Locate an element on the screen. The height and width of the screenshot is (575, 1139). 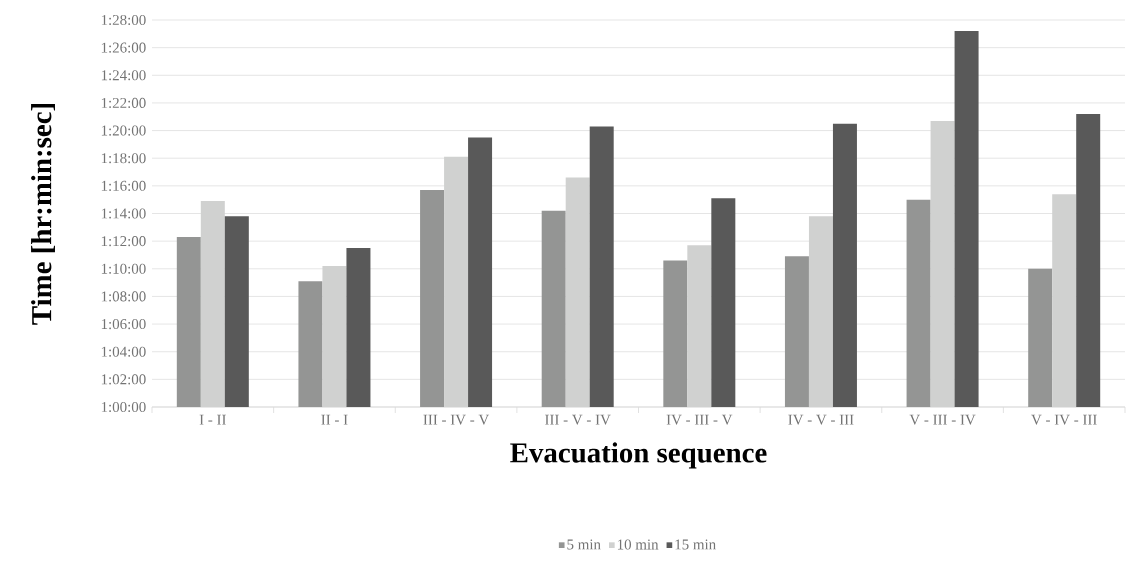
x-tick-label: V - IV - III is located at coordinates (1064, 419).